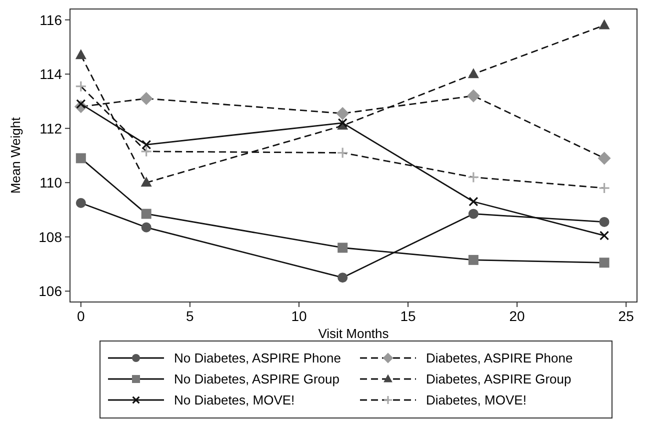 The image size is (647, 425). I want to click on y-axis-title: Mean Weight, so click(15, 155).